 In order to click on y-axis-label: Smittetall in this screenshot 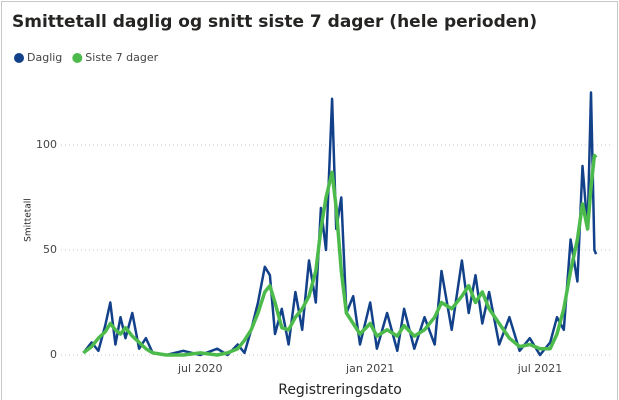, I will do `click(29, 220)`.